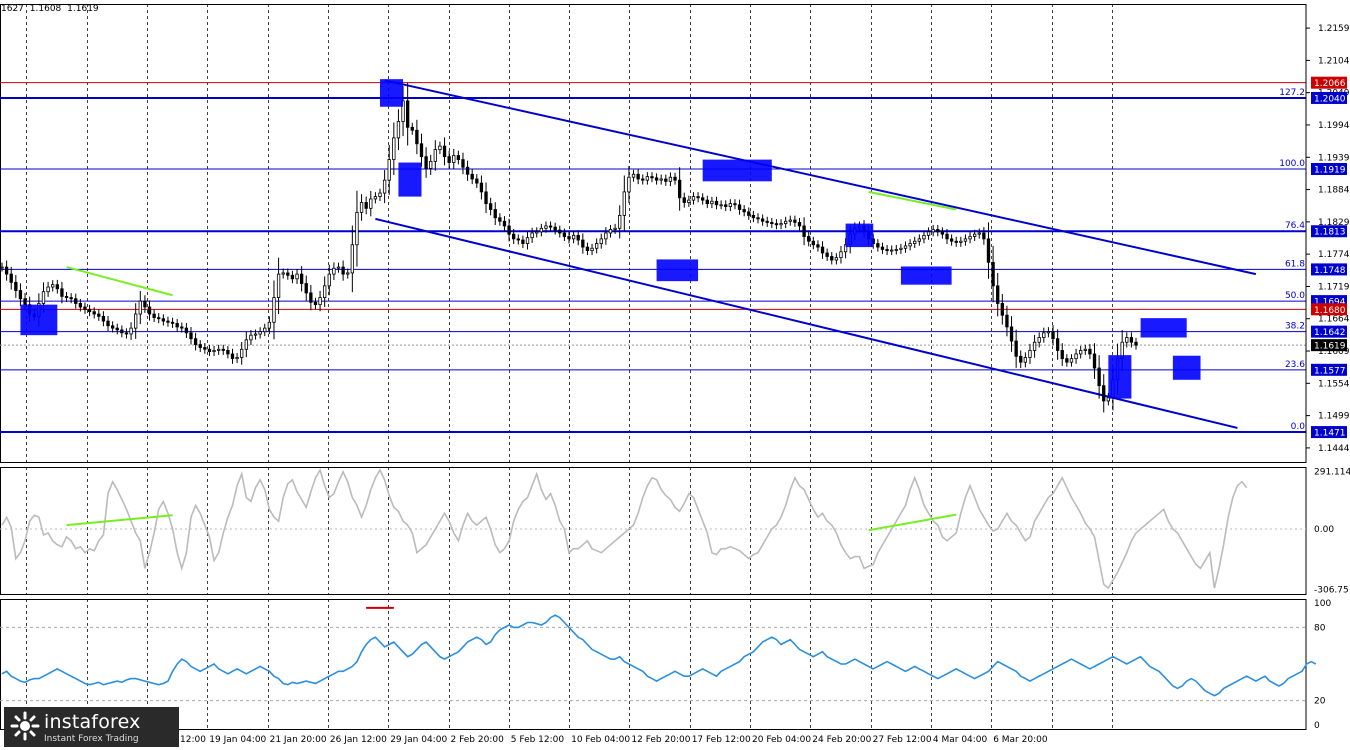  I want to click on x-tick-label: 17 Feb 12:00, so click(721, 740).